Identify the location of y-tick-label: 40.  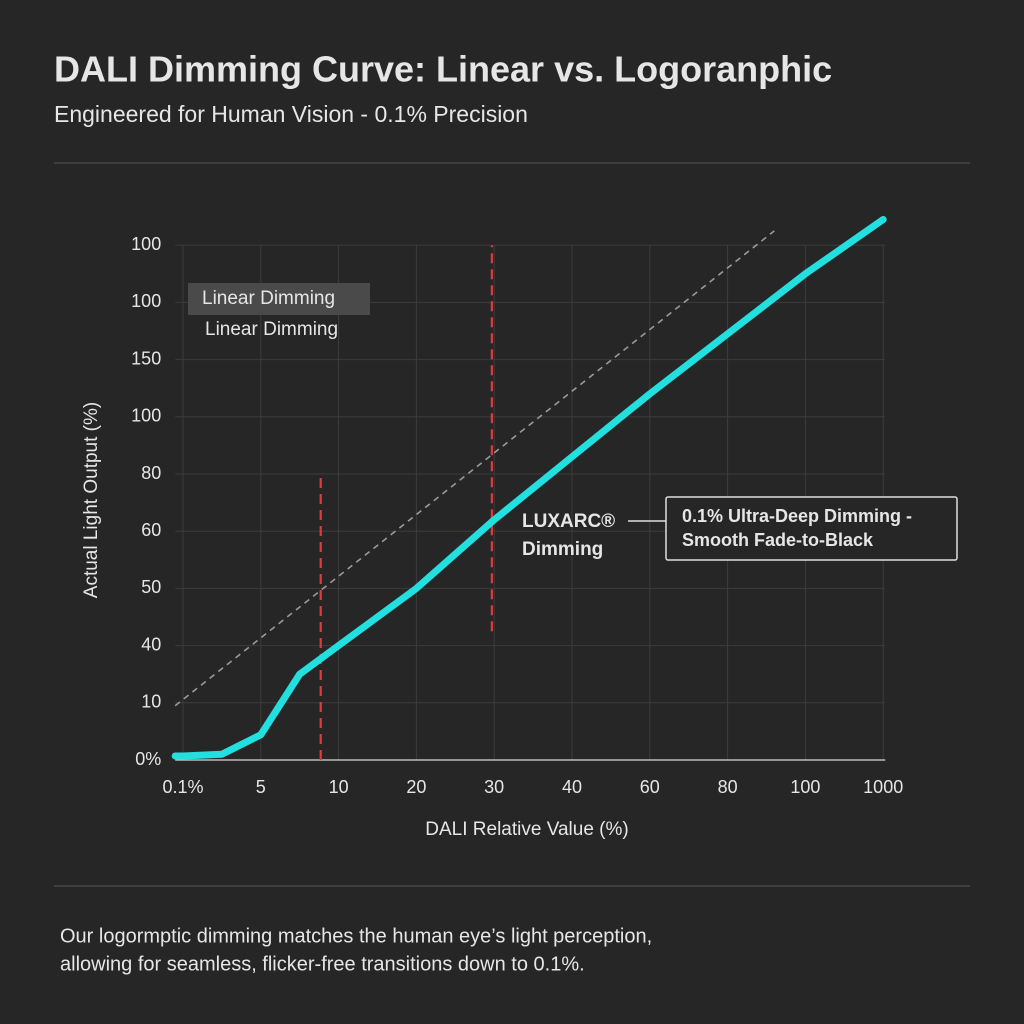
(151, 644).